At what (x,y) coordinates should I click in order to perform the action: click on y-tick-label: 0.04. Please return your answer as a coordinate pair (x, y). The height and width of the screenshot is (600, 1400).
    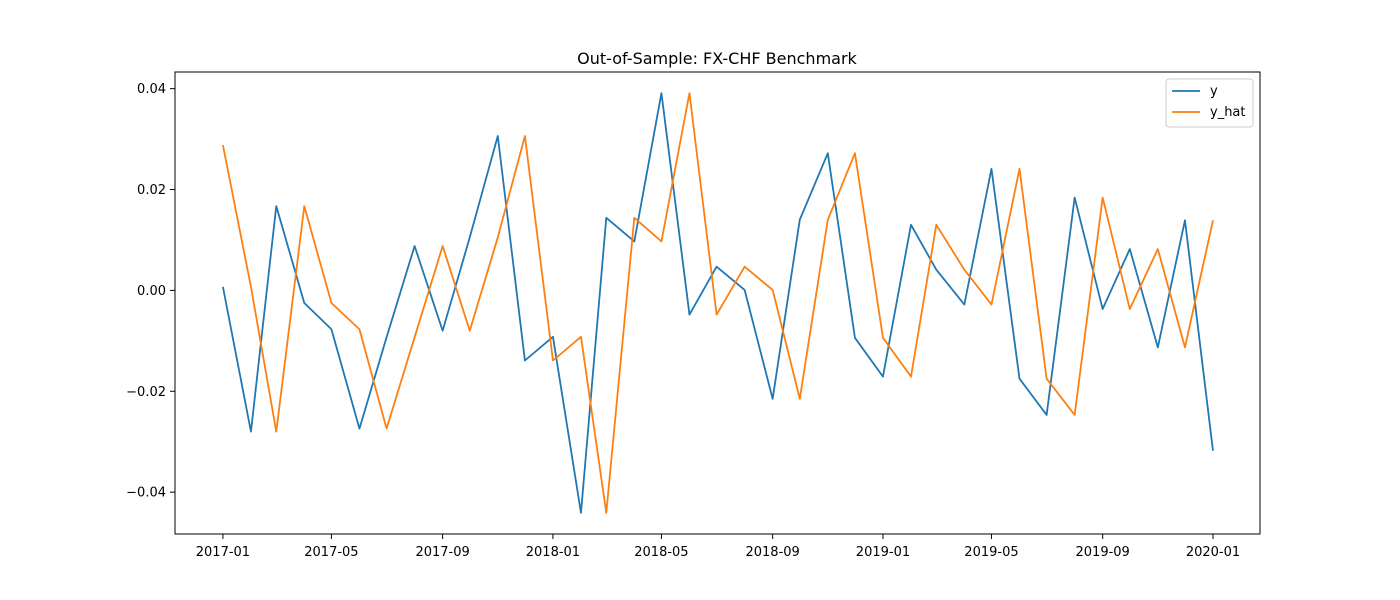
    Looking at the image, I should click on (151, 89).